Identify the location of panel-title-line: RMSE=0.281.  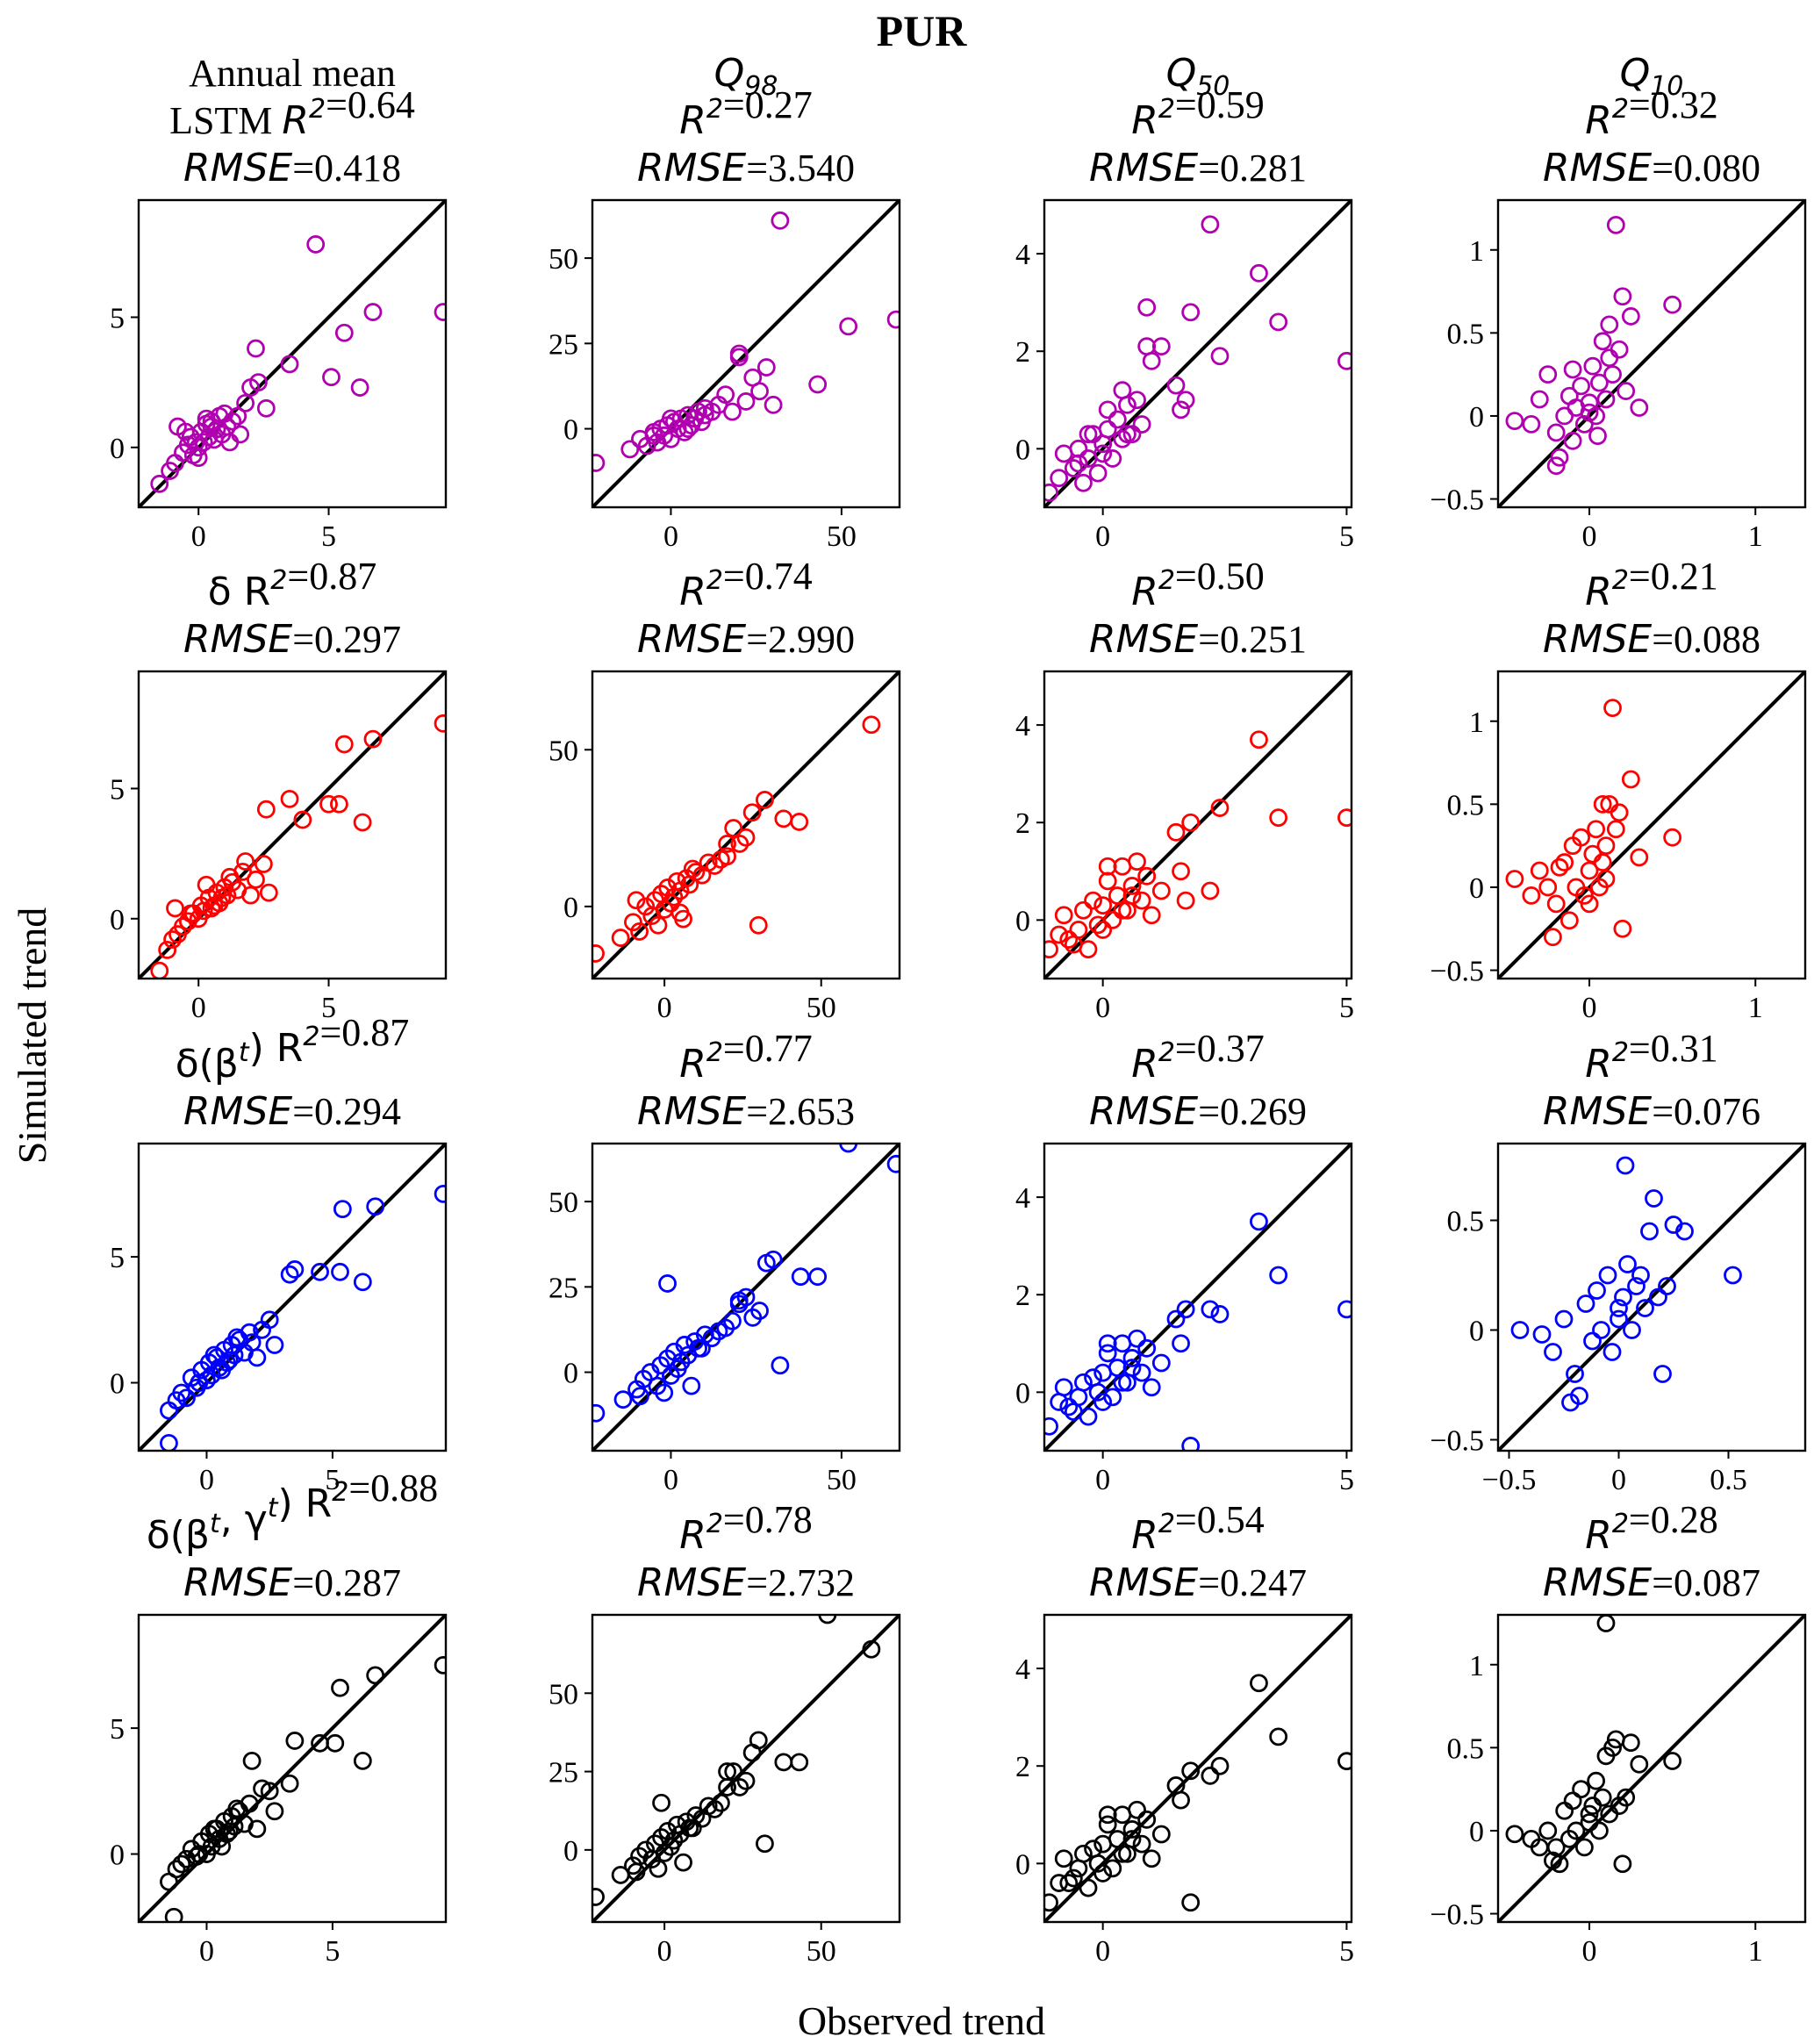
(1198, 168).